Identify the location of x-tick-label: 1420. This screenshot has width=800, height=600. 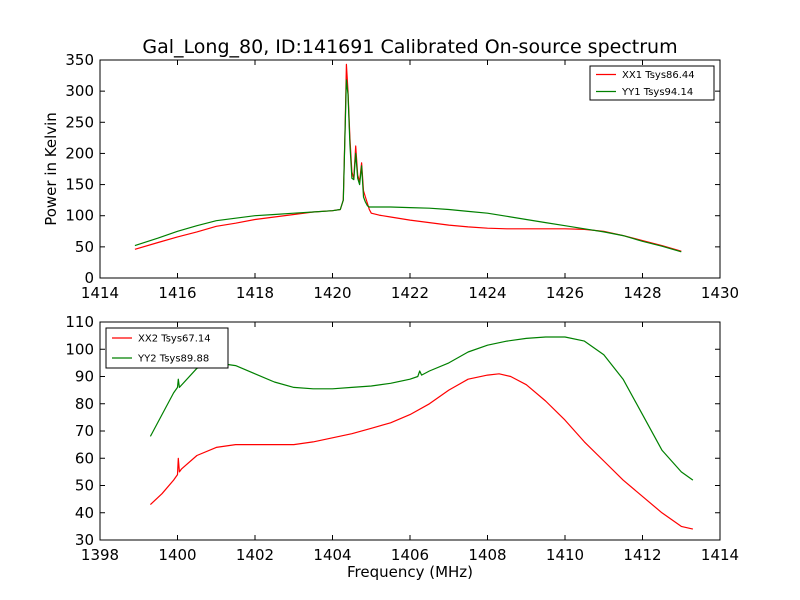
(332, 293).